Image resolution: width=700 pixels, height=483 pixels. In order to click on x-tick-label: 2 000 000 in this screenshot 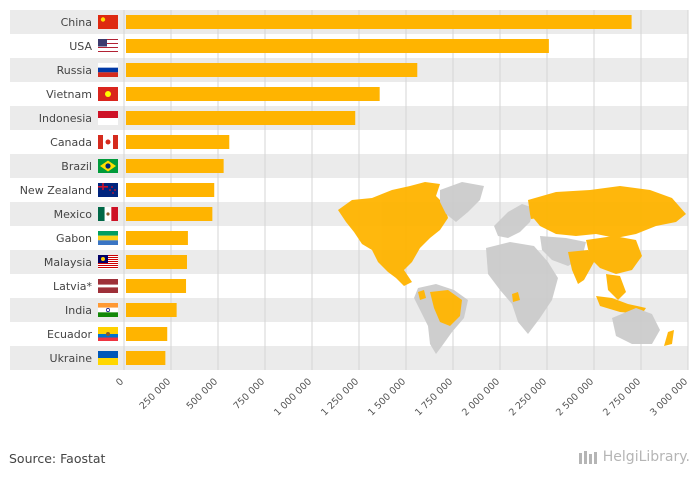, I will do `click(481, 397)`.